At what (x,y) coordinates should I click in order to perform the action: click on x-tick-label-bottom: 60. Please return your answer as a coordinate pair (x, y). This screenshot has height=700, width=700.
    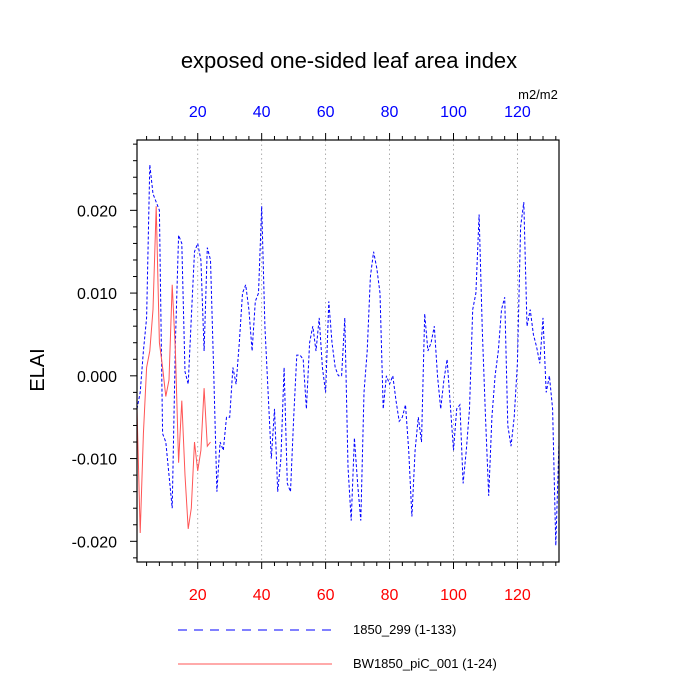
    Looking at the image, I should click on (326, 595).